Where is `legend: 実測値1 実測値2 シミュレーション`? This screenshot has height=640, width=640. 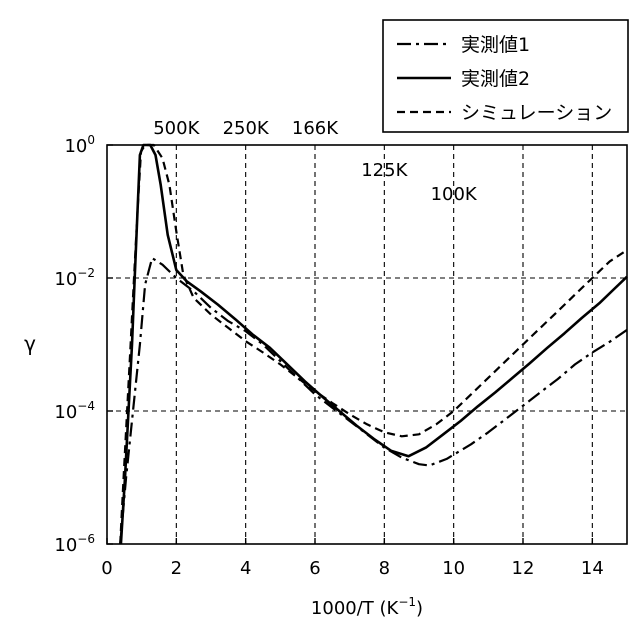
legend: 実測値1 実測値2 シミュレーション is located at coordinates (505, 76).